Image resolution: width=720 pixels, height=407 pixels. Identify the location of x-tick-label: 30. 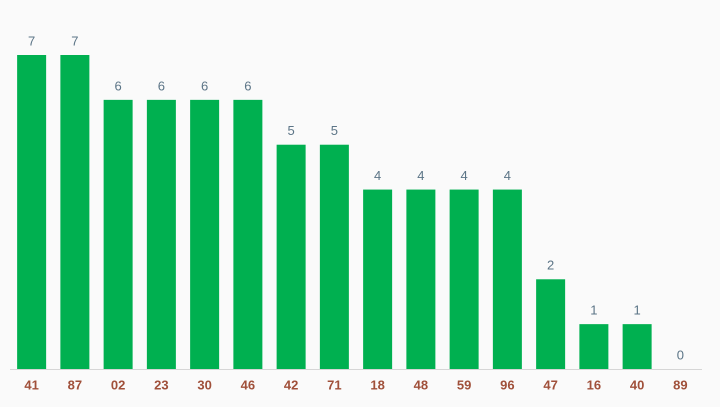
(204, 384).